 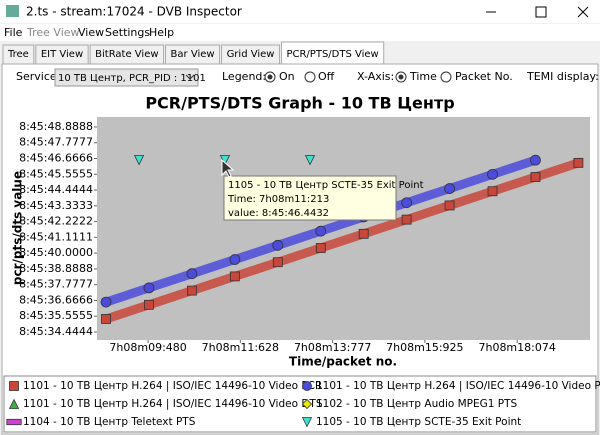 I want to click on menu-bar, so click(x=300, y=32).